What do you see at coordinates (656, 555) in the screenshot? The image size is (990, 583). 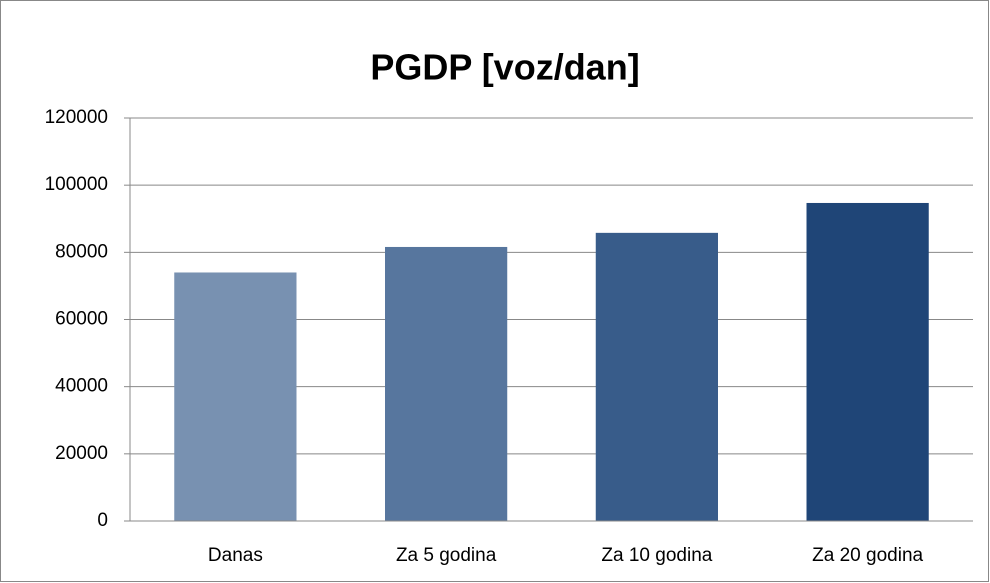 I see `x-tick-label: Za 10 godina` at bounding box center [656, 555].